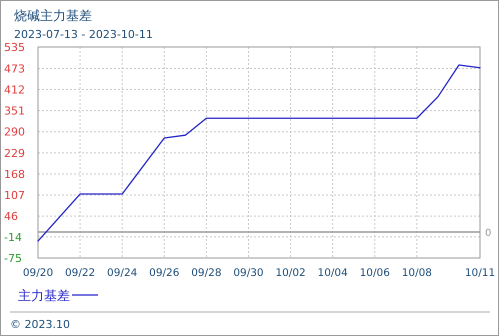  Describe the element at coordinates (80, 273) in the screenshot. I see `x-tick-label: 09/22` at that location.